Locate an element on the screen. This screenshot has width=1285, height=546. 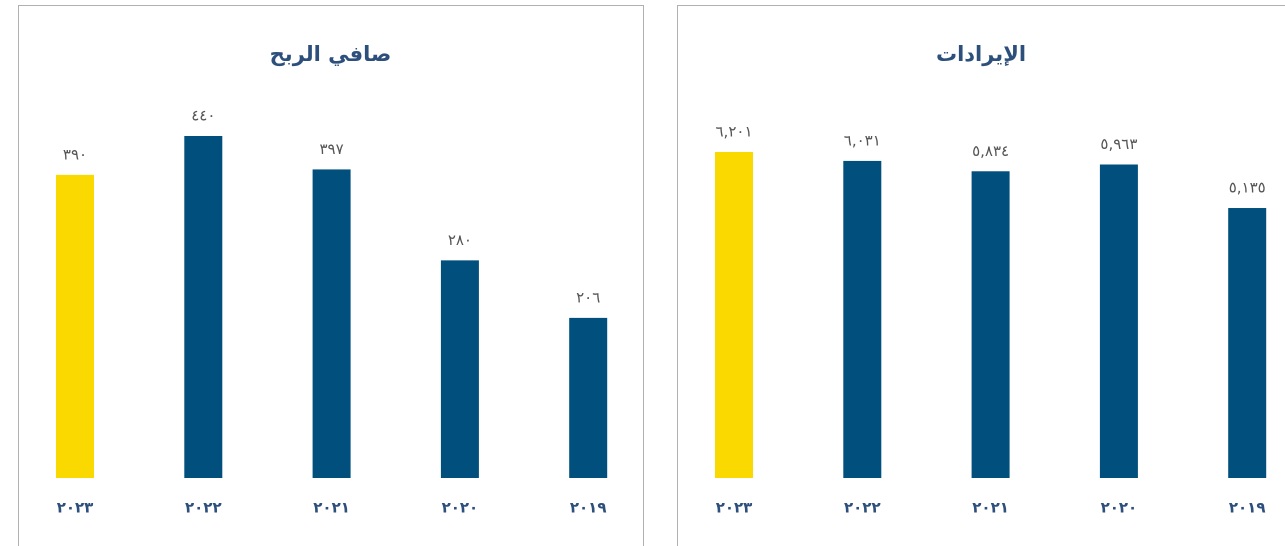
chart-title: الإيرادات is located at coordinates (981, 54).